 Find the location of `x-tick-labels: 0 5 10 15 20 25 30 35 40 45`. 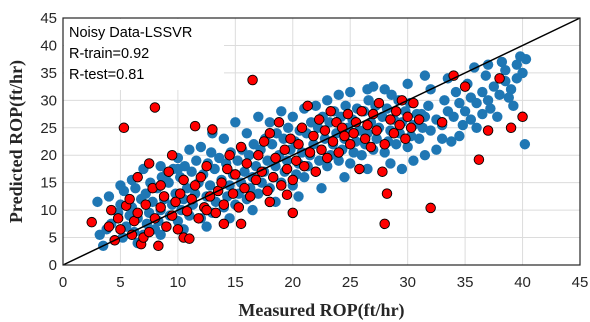

x-tick-labels: 0 5 10 15 20 25 30 35 40 45 is located at coordinates (324, 282).